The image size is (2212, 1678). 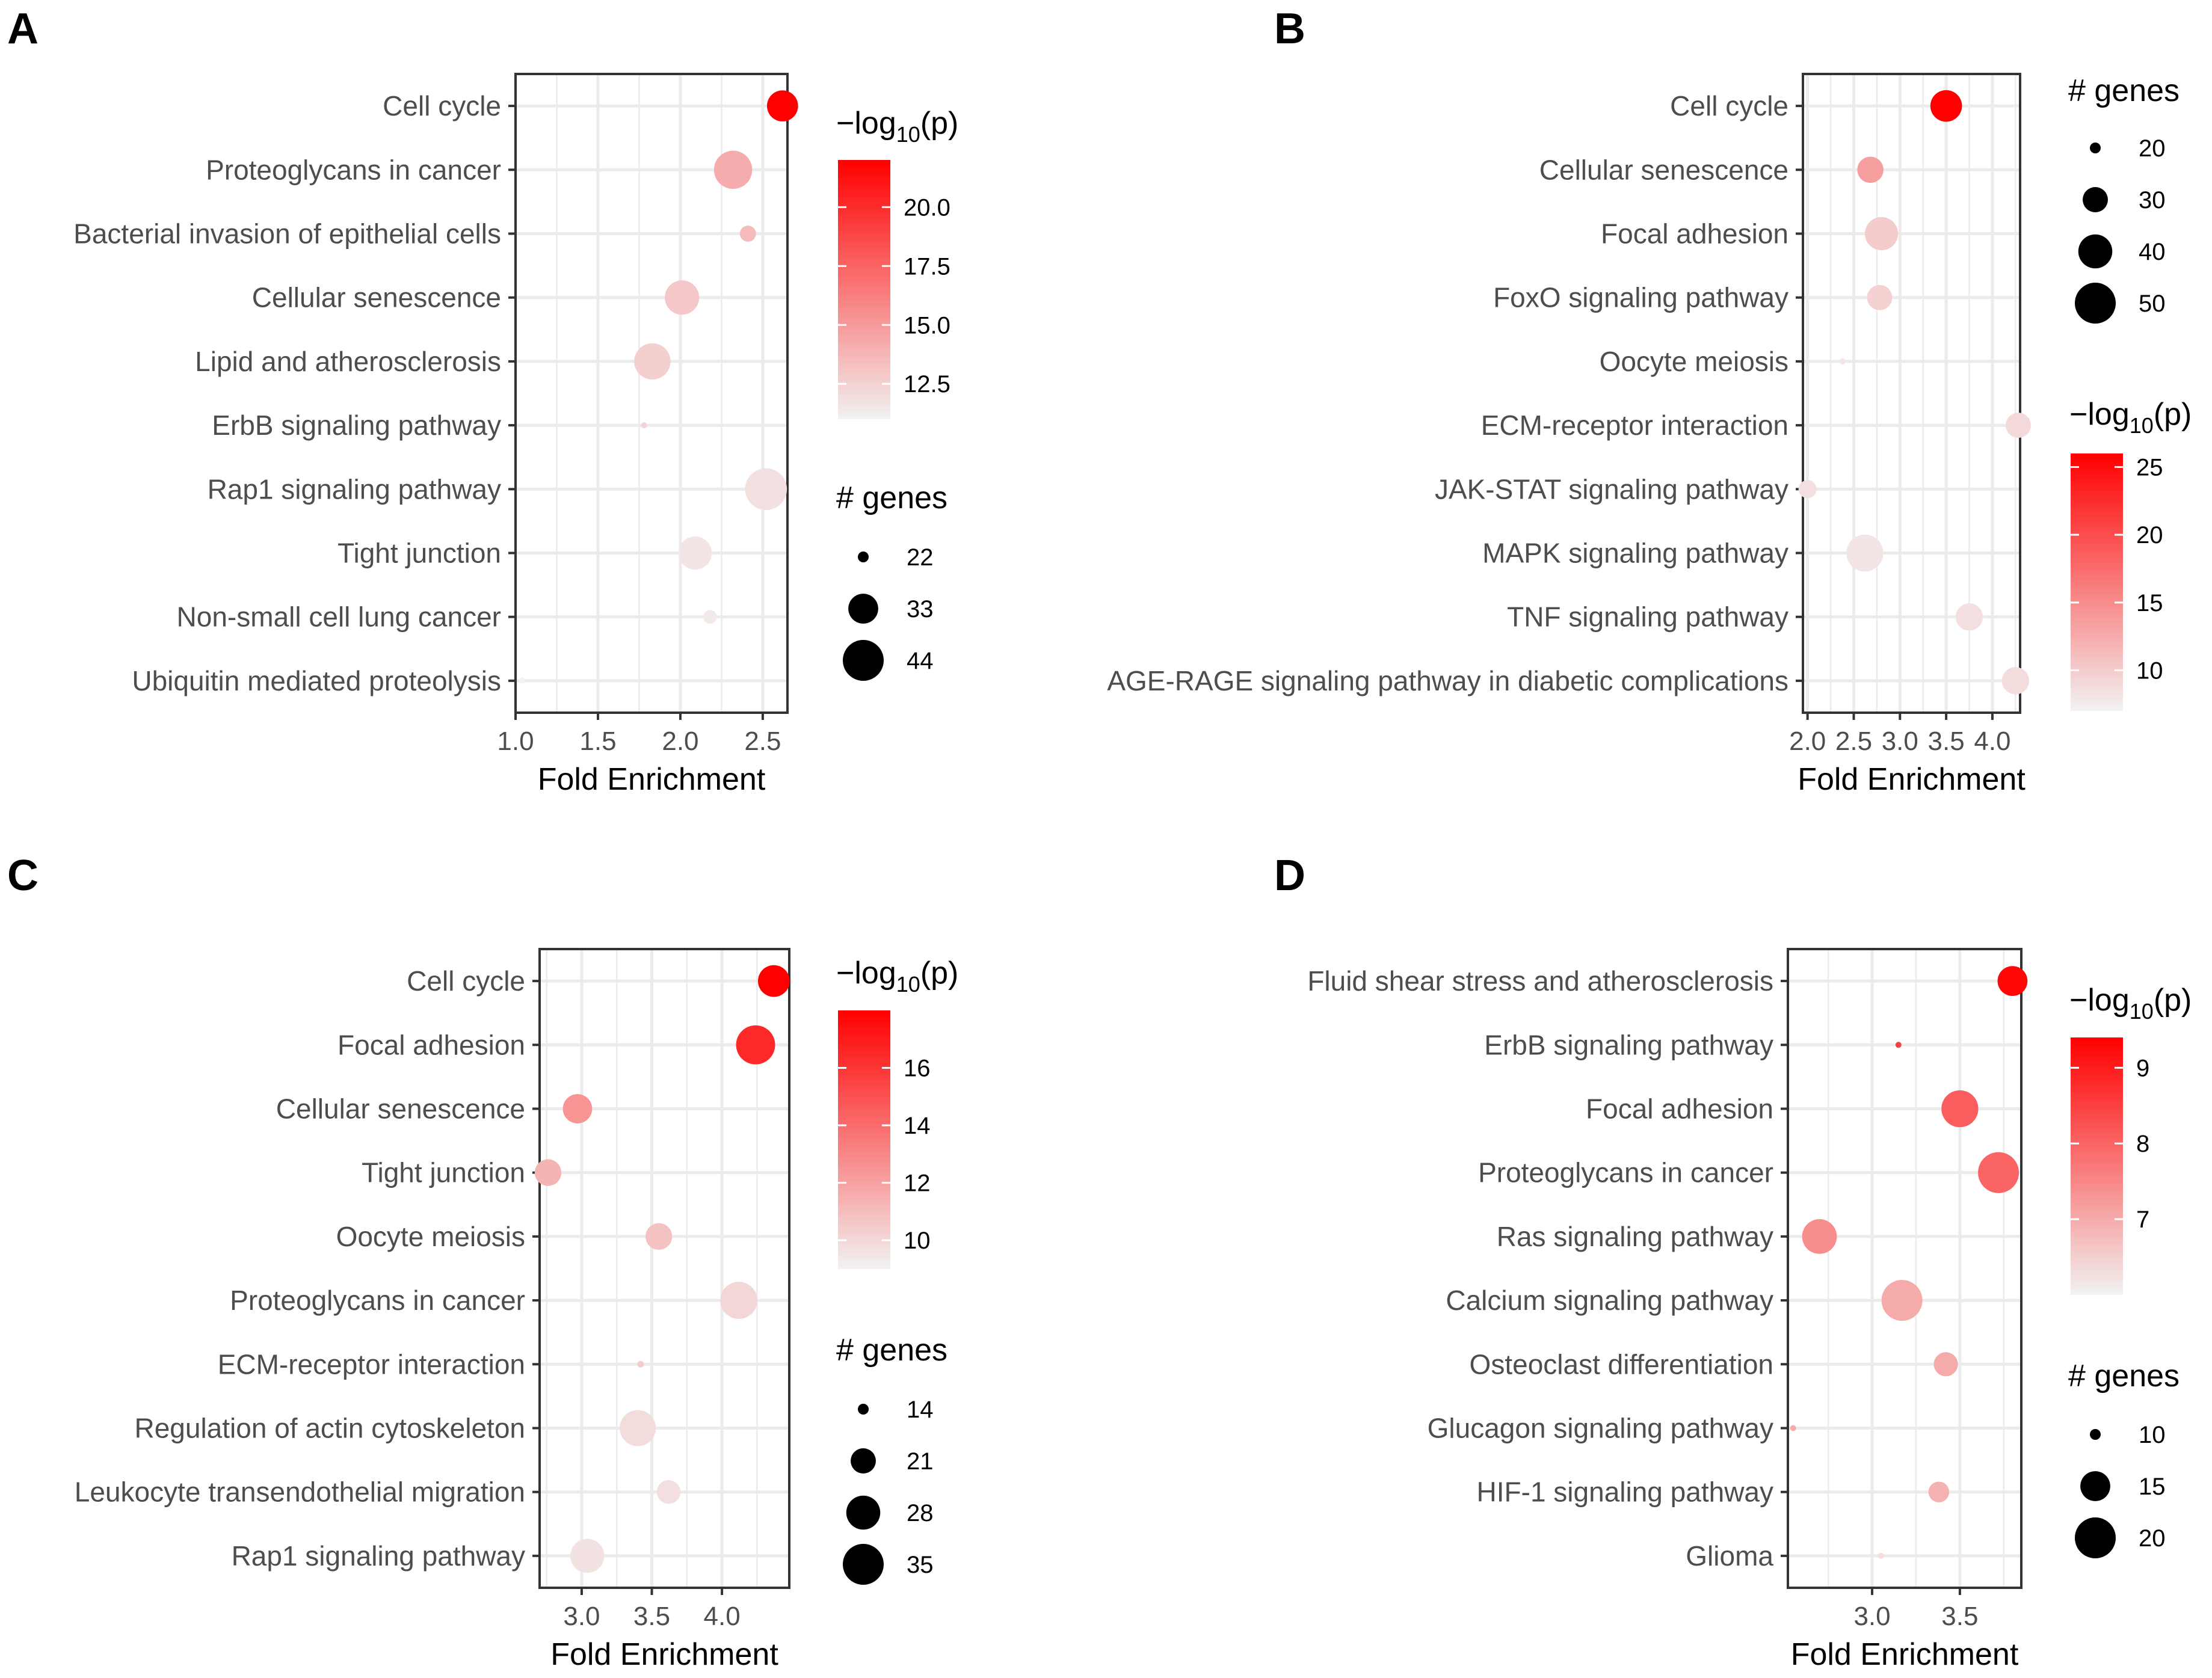 What do you see at coordinates (1289, 29) in the screenshot?
I see `panel-b-letter: B` at bounding box center [1289, 29].